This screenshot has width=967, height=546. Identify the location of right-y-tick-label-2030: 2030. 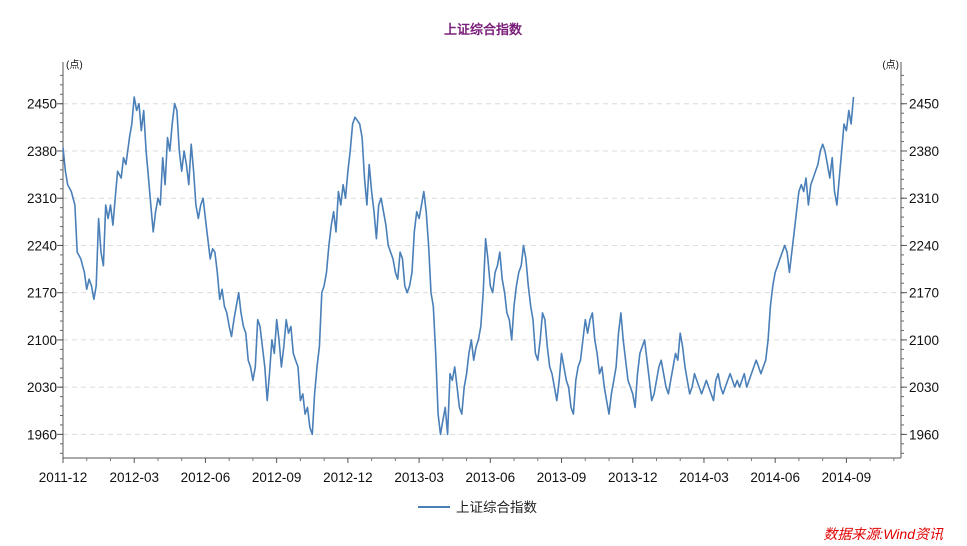
(924, 387).